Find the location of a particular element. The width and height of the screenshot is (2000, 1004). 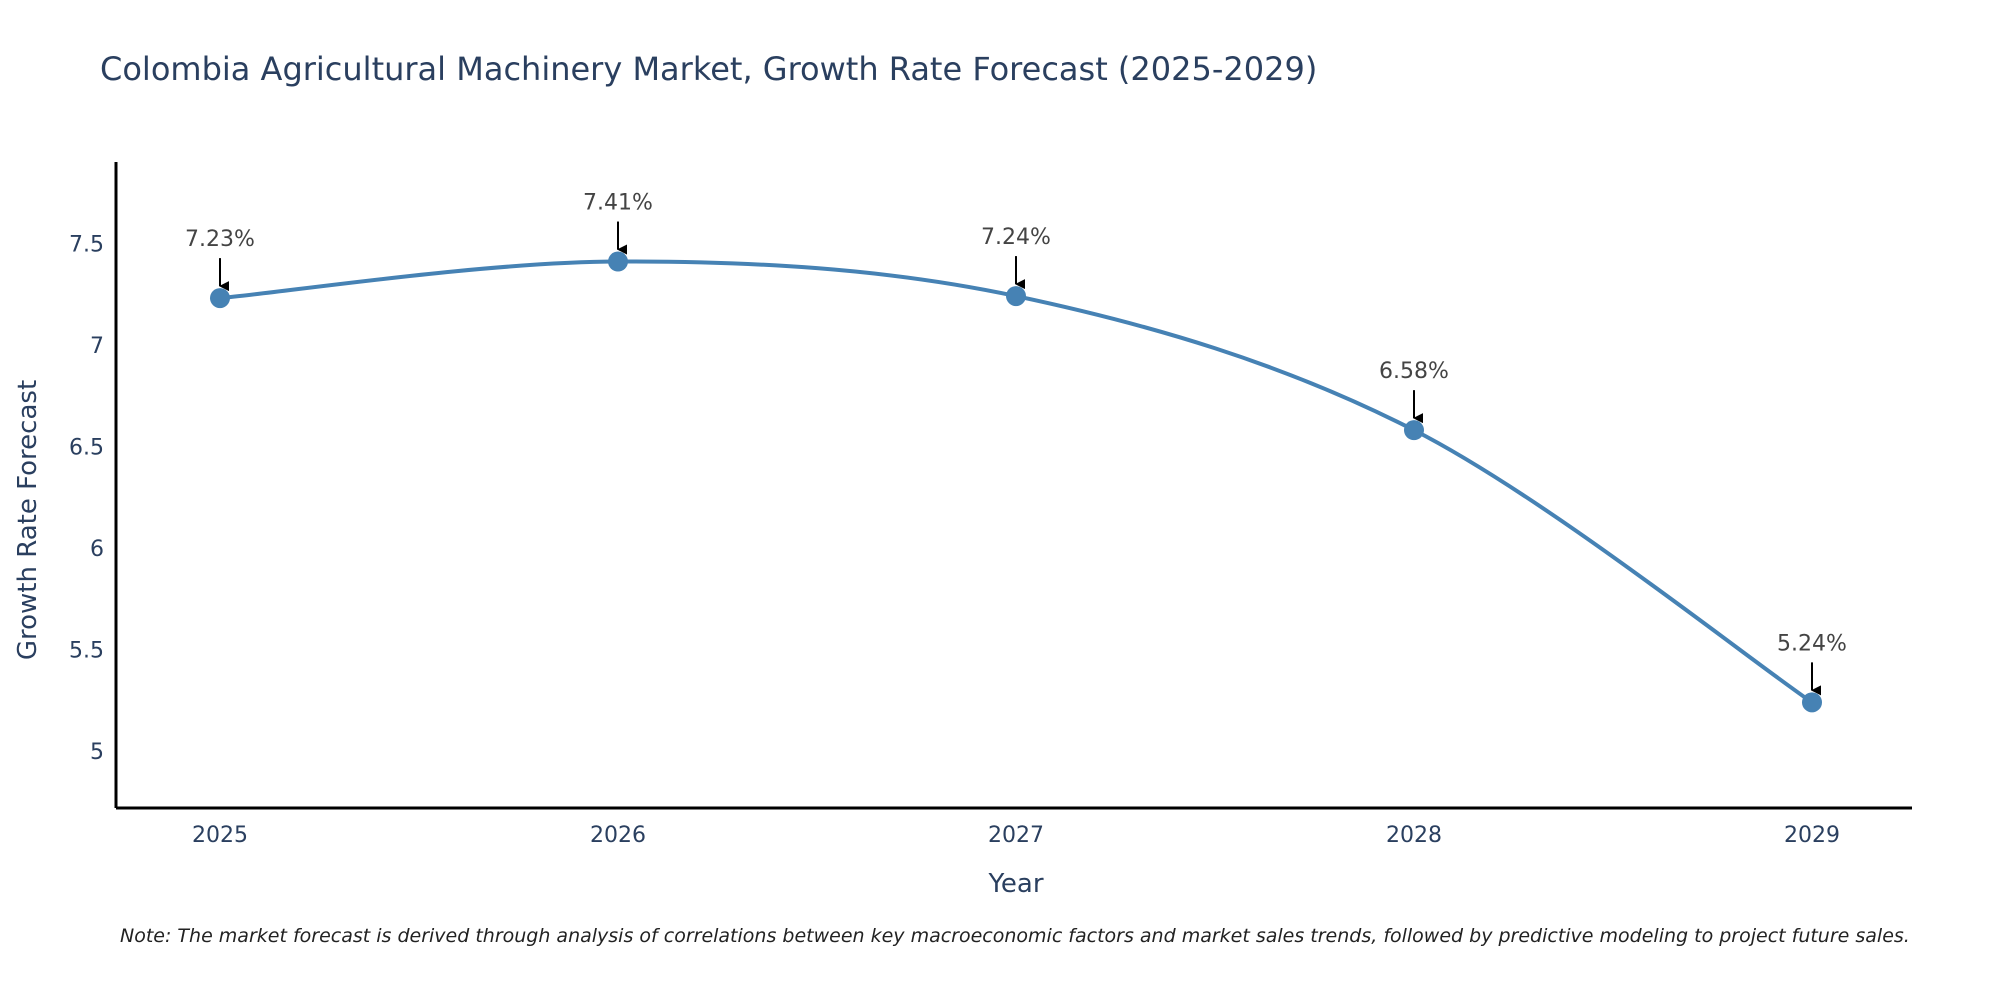

data-label-2028: 6.58% is located at coordinates (1414, 371).